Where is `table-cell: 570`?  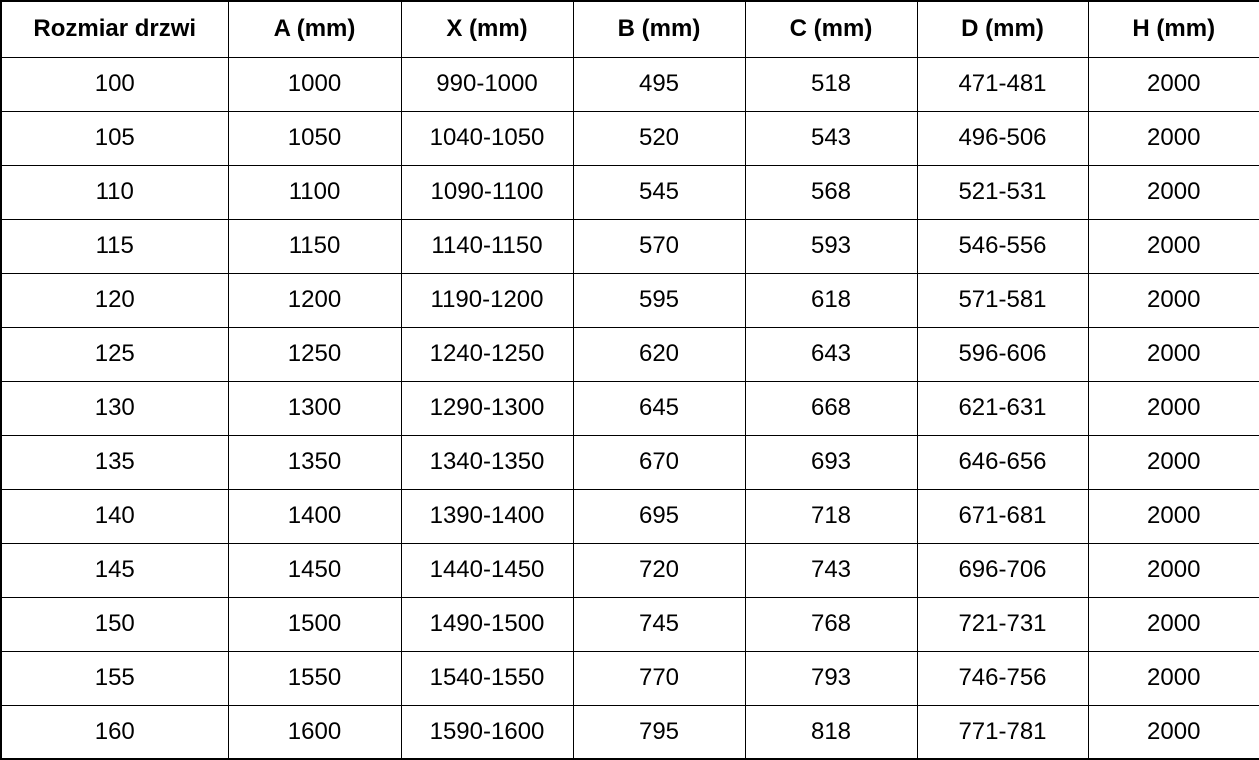 table-cell: 570 is located at coordinates (659, 246).